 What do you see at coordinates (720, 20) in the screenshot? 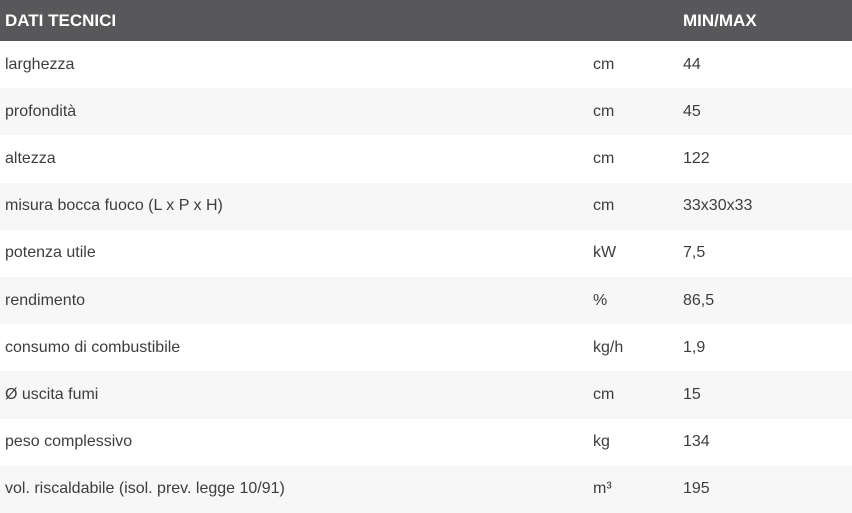
I see `minmax-column-header: MIN/MAX` at bounding box center [720, 20].